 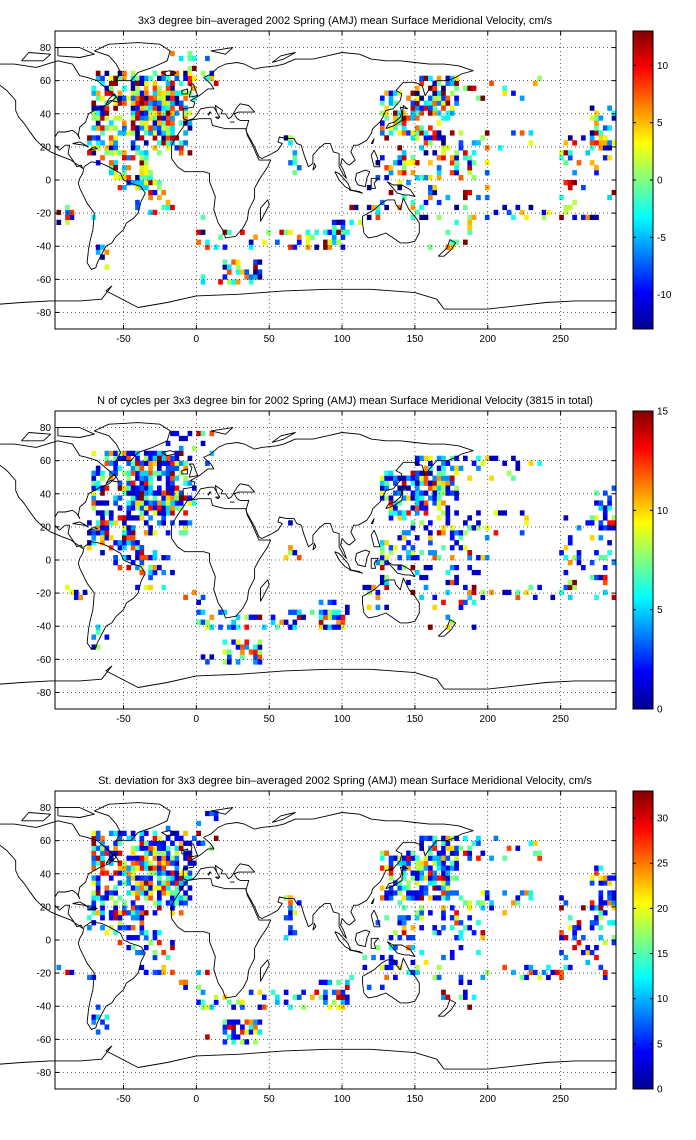 I want to click on y-tick-label: 60, so click(x=46, y=841).